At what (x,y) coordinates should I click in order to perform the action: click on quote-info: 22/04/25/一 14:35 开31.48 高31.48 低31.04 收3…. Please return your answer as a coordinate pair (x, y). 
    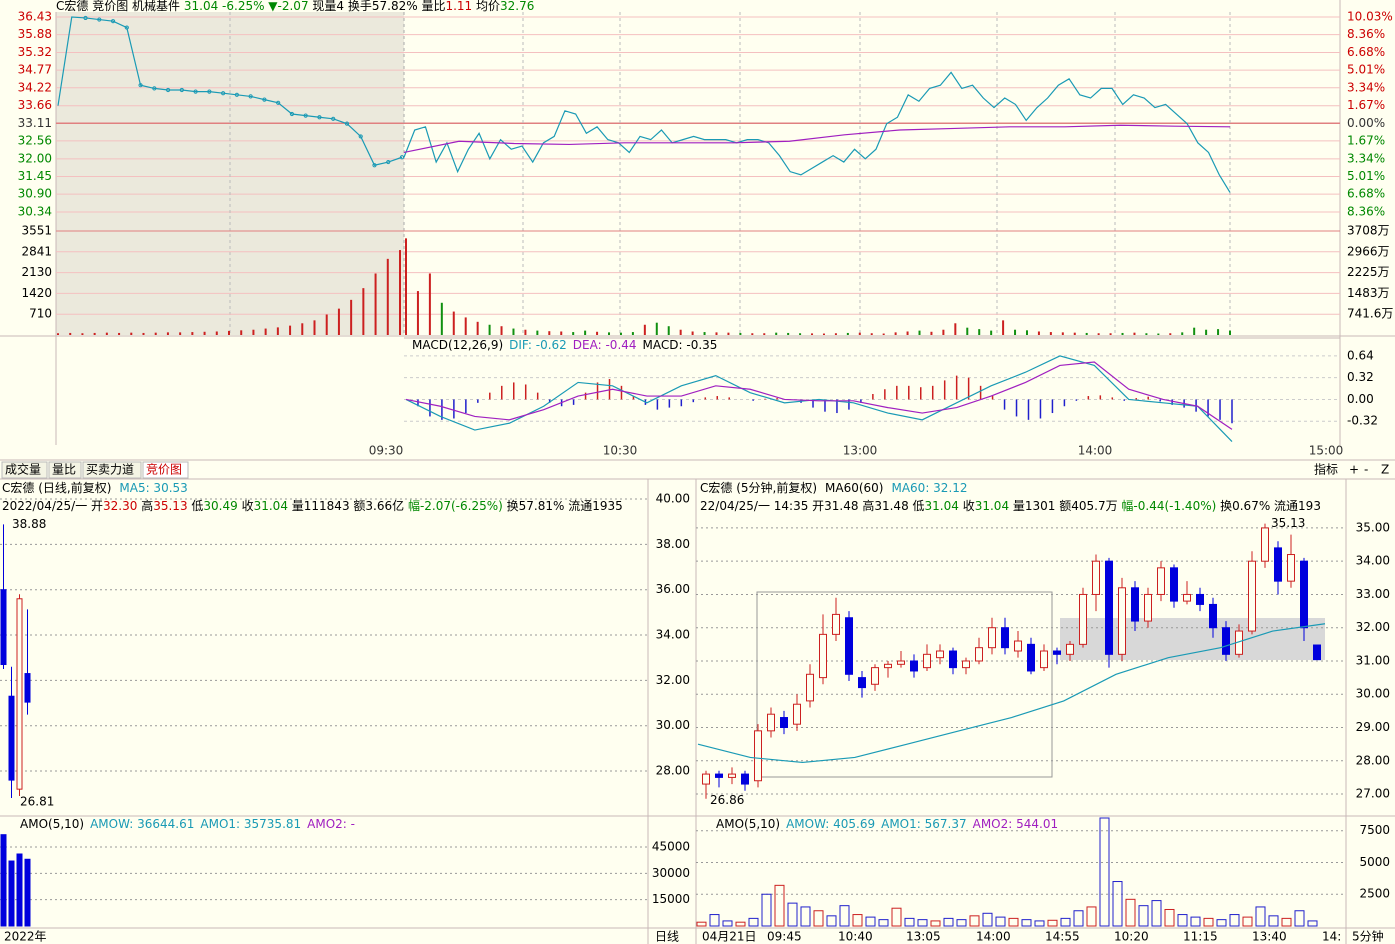
    Looking at the image, I should click on (1010, 505).